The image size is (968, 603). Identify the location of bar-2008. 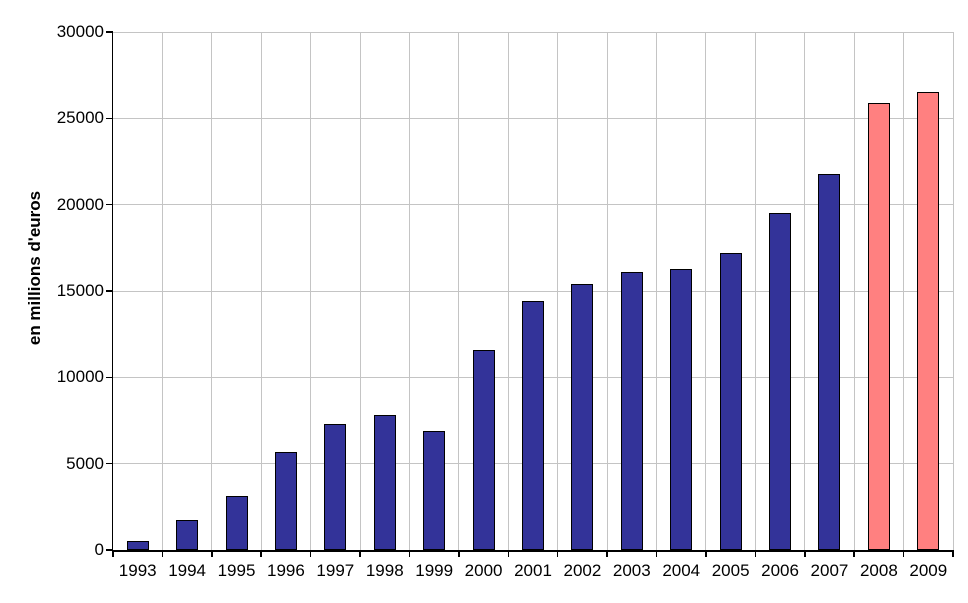
(878, 326).